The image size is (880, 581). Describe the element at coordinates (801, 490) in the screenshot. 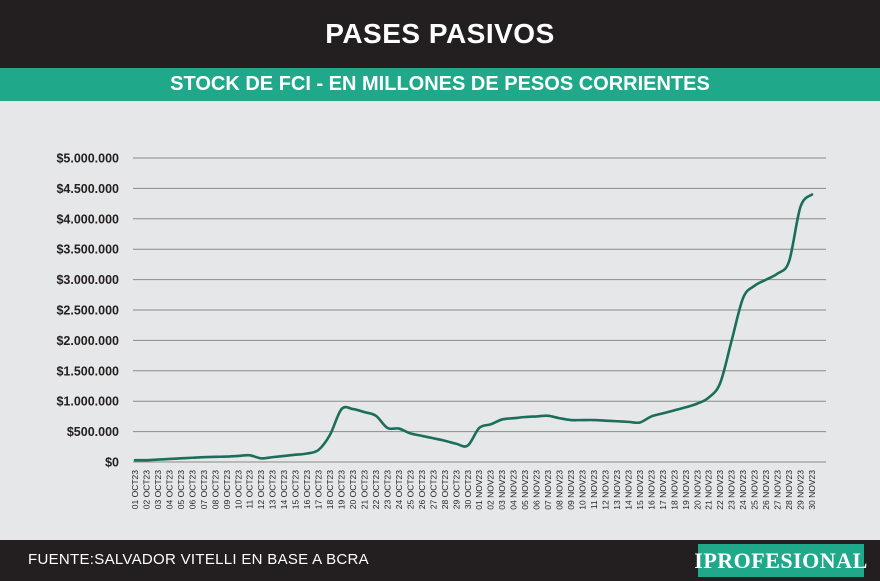

I see `x-tick-label: 29 NOV23` at that location.